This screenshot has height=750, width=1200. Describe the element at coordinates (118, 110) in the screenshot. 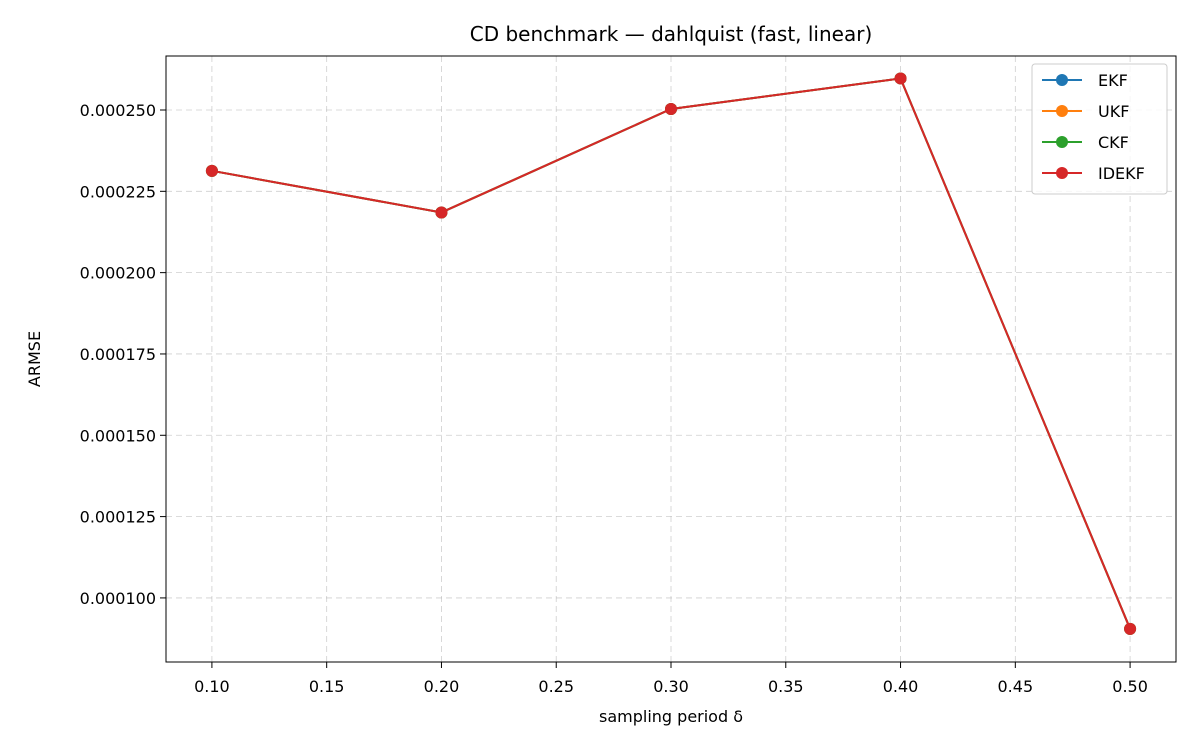

I see `y-tick-label: 0.000250` at that location.